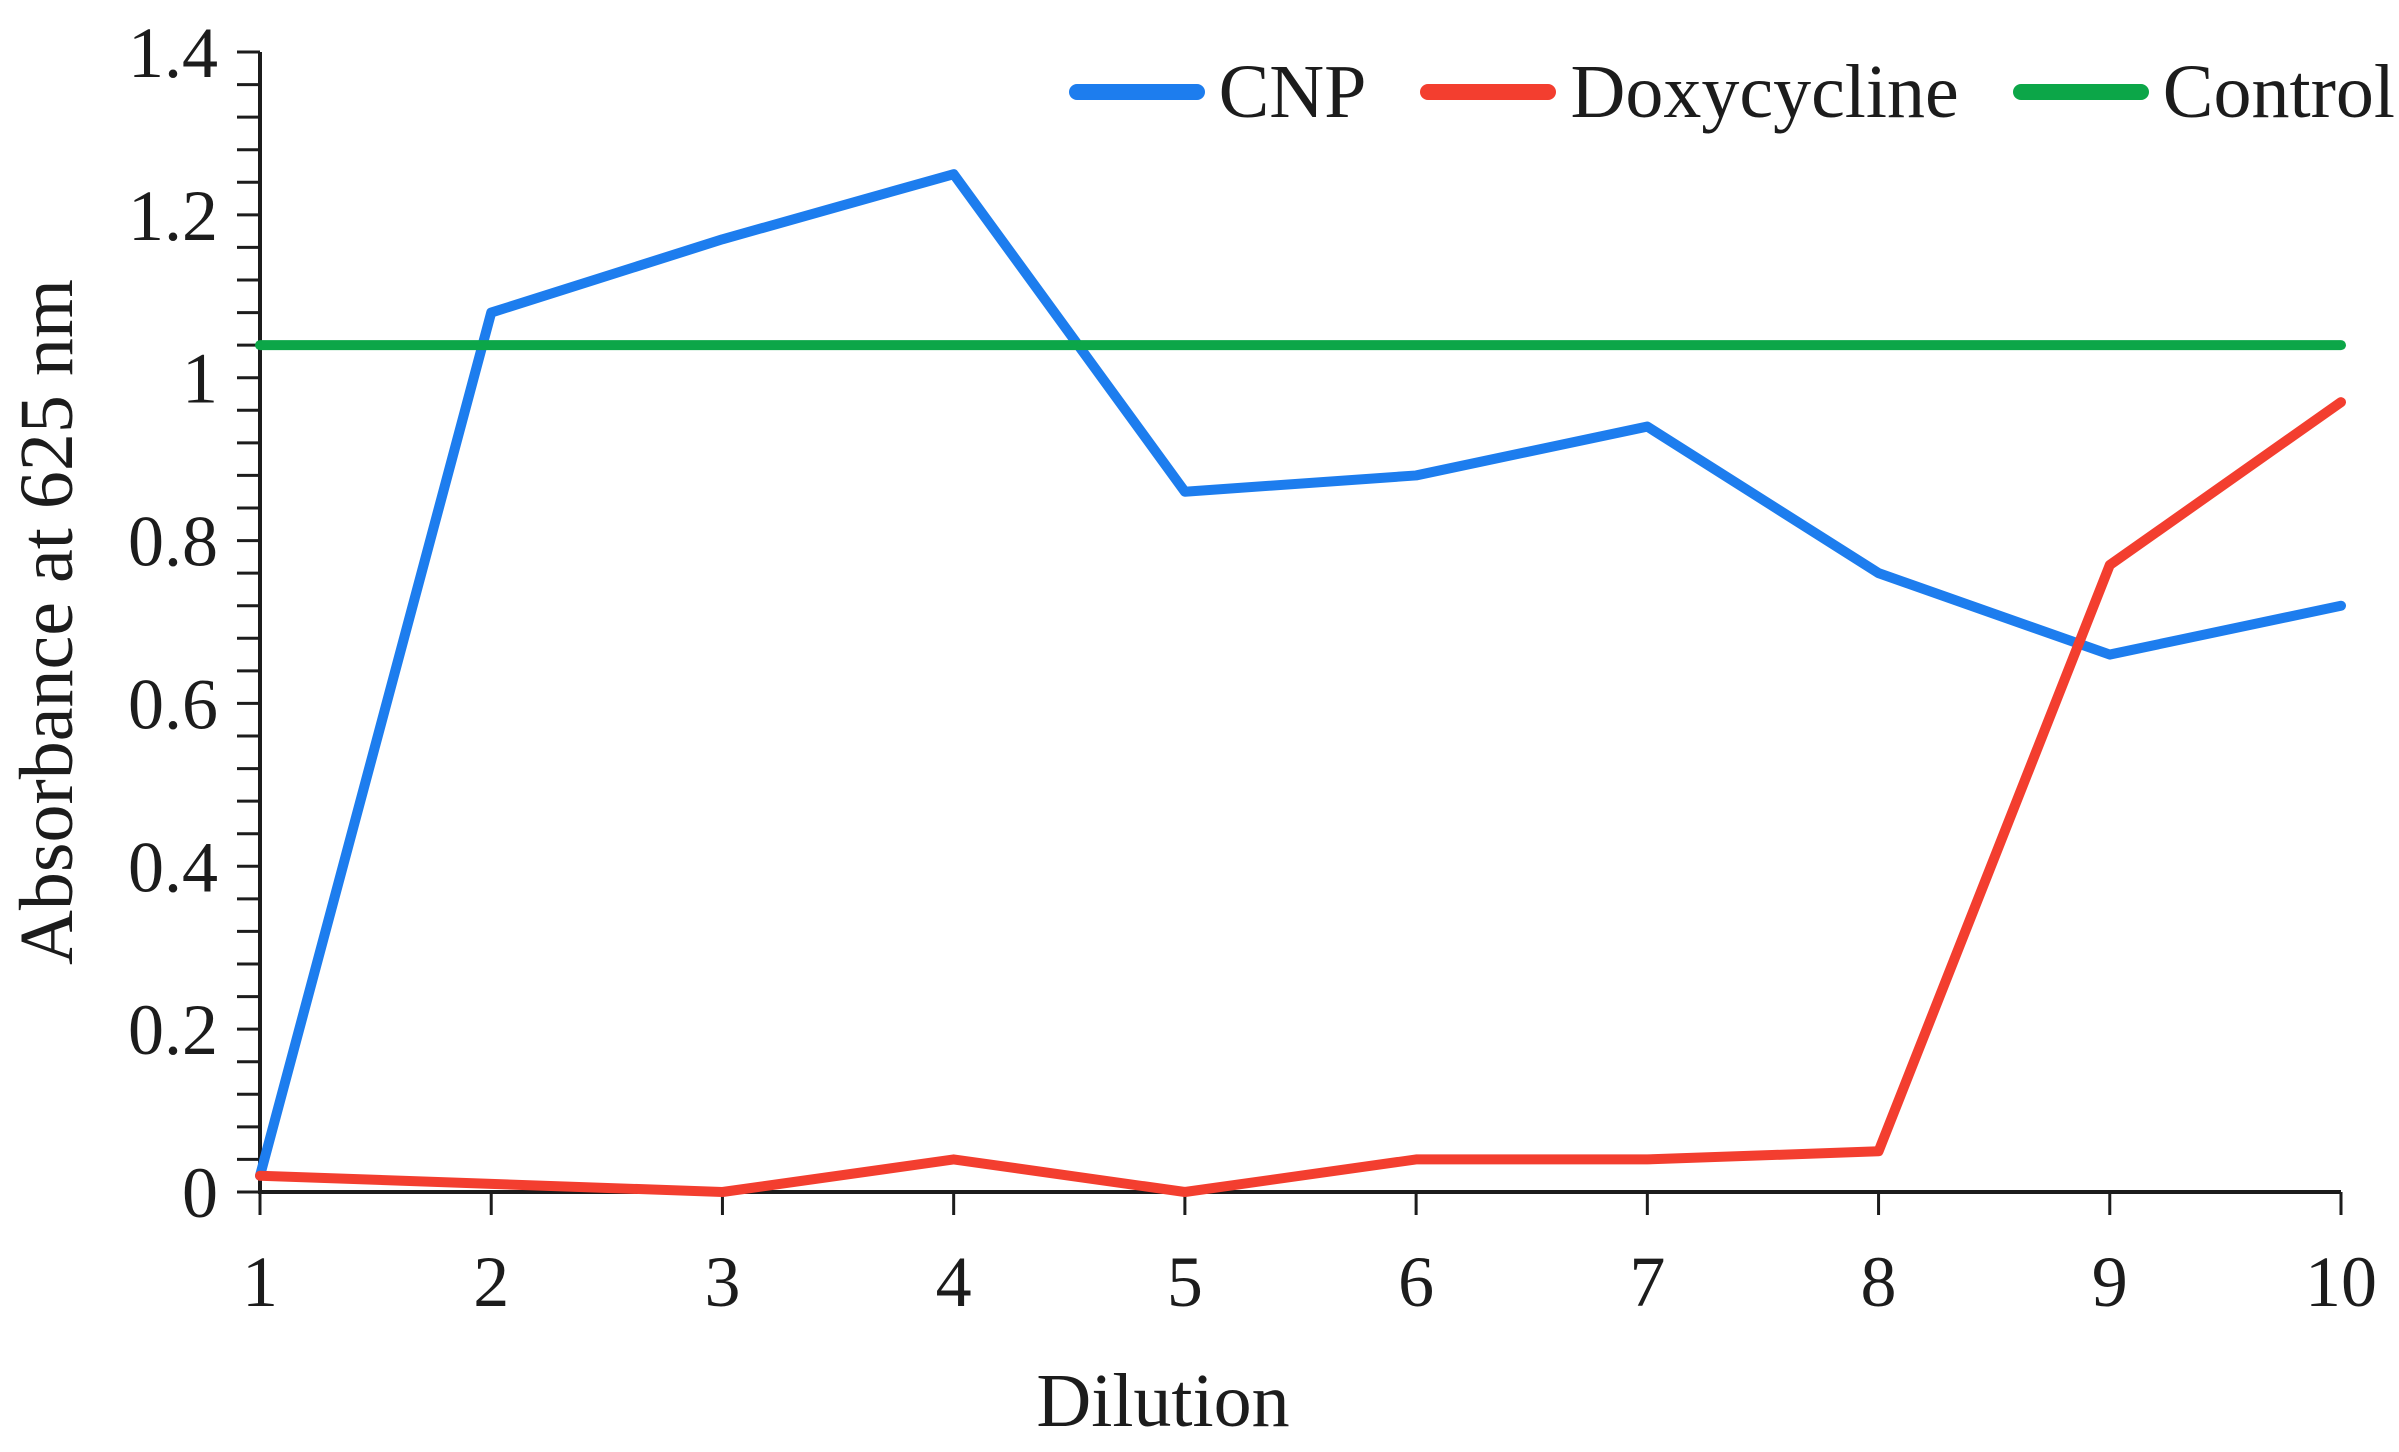  What do you see at coordinates (2080, 92) in the screenshot?
I see `control-legend-swatch-icon` at bounding box center [2080, 92].